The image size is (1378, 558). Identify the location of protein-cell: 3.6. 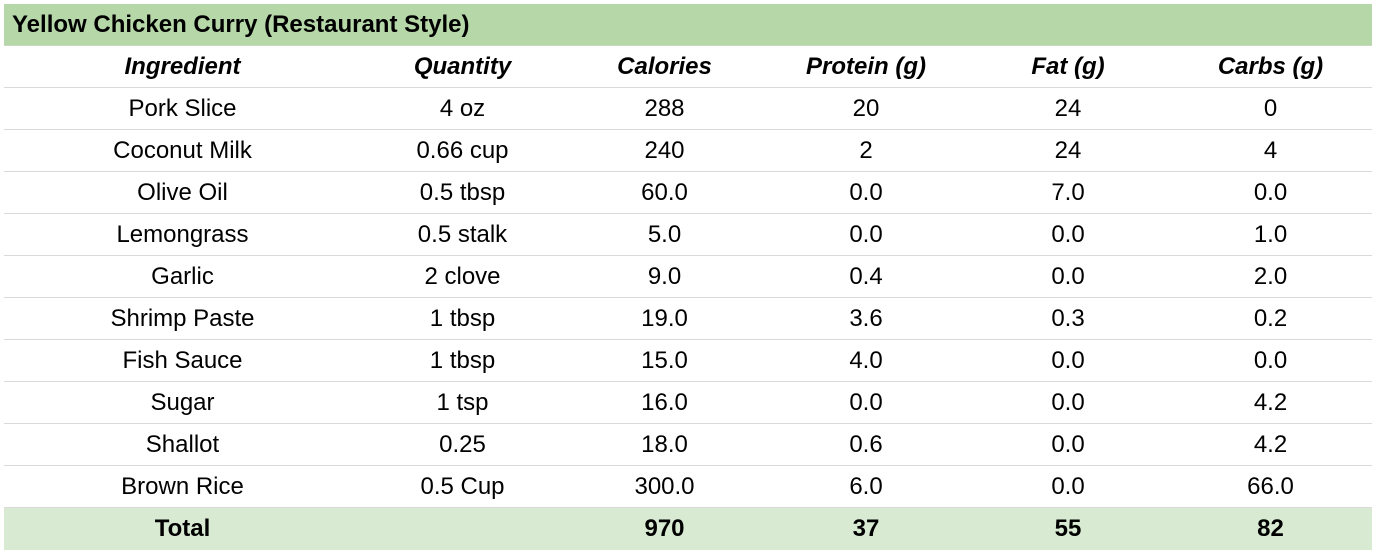
(866, 318).